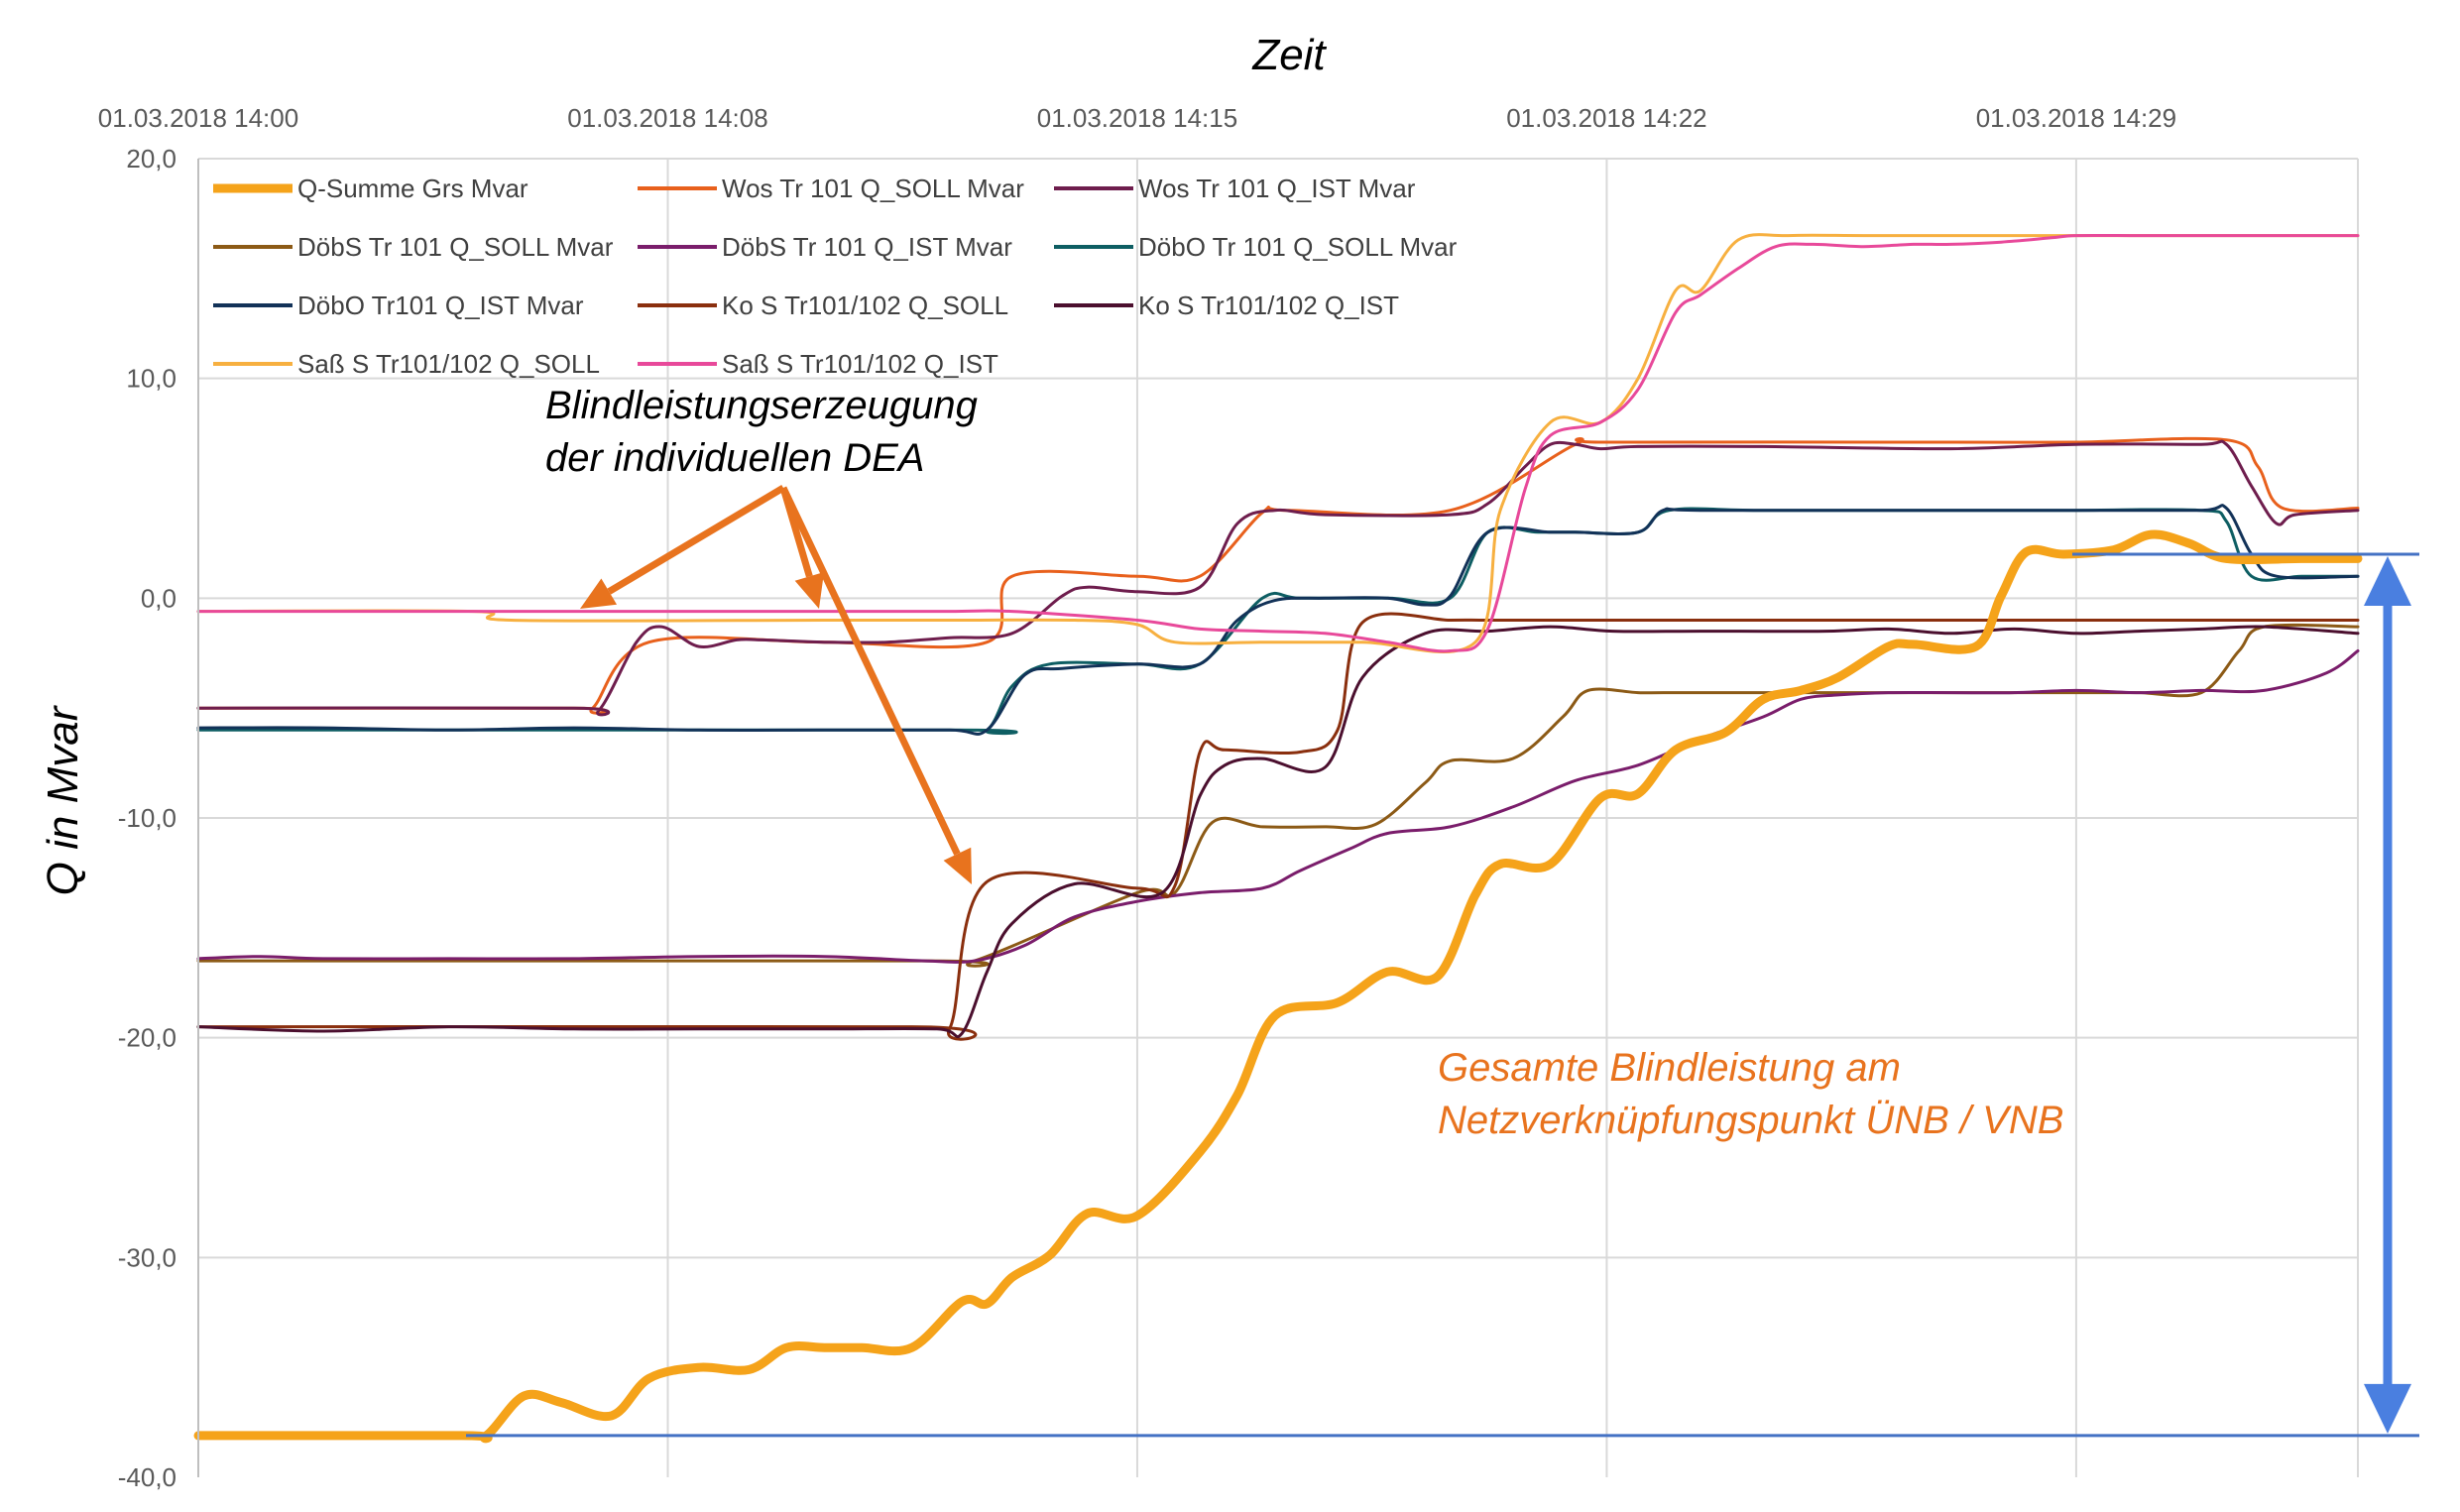 The height and width of the screenshot is (1512, 2460). I want to click on legend-label: DöbO Tr 101 Q_SOLL Mvar, so click(1298, 247).